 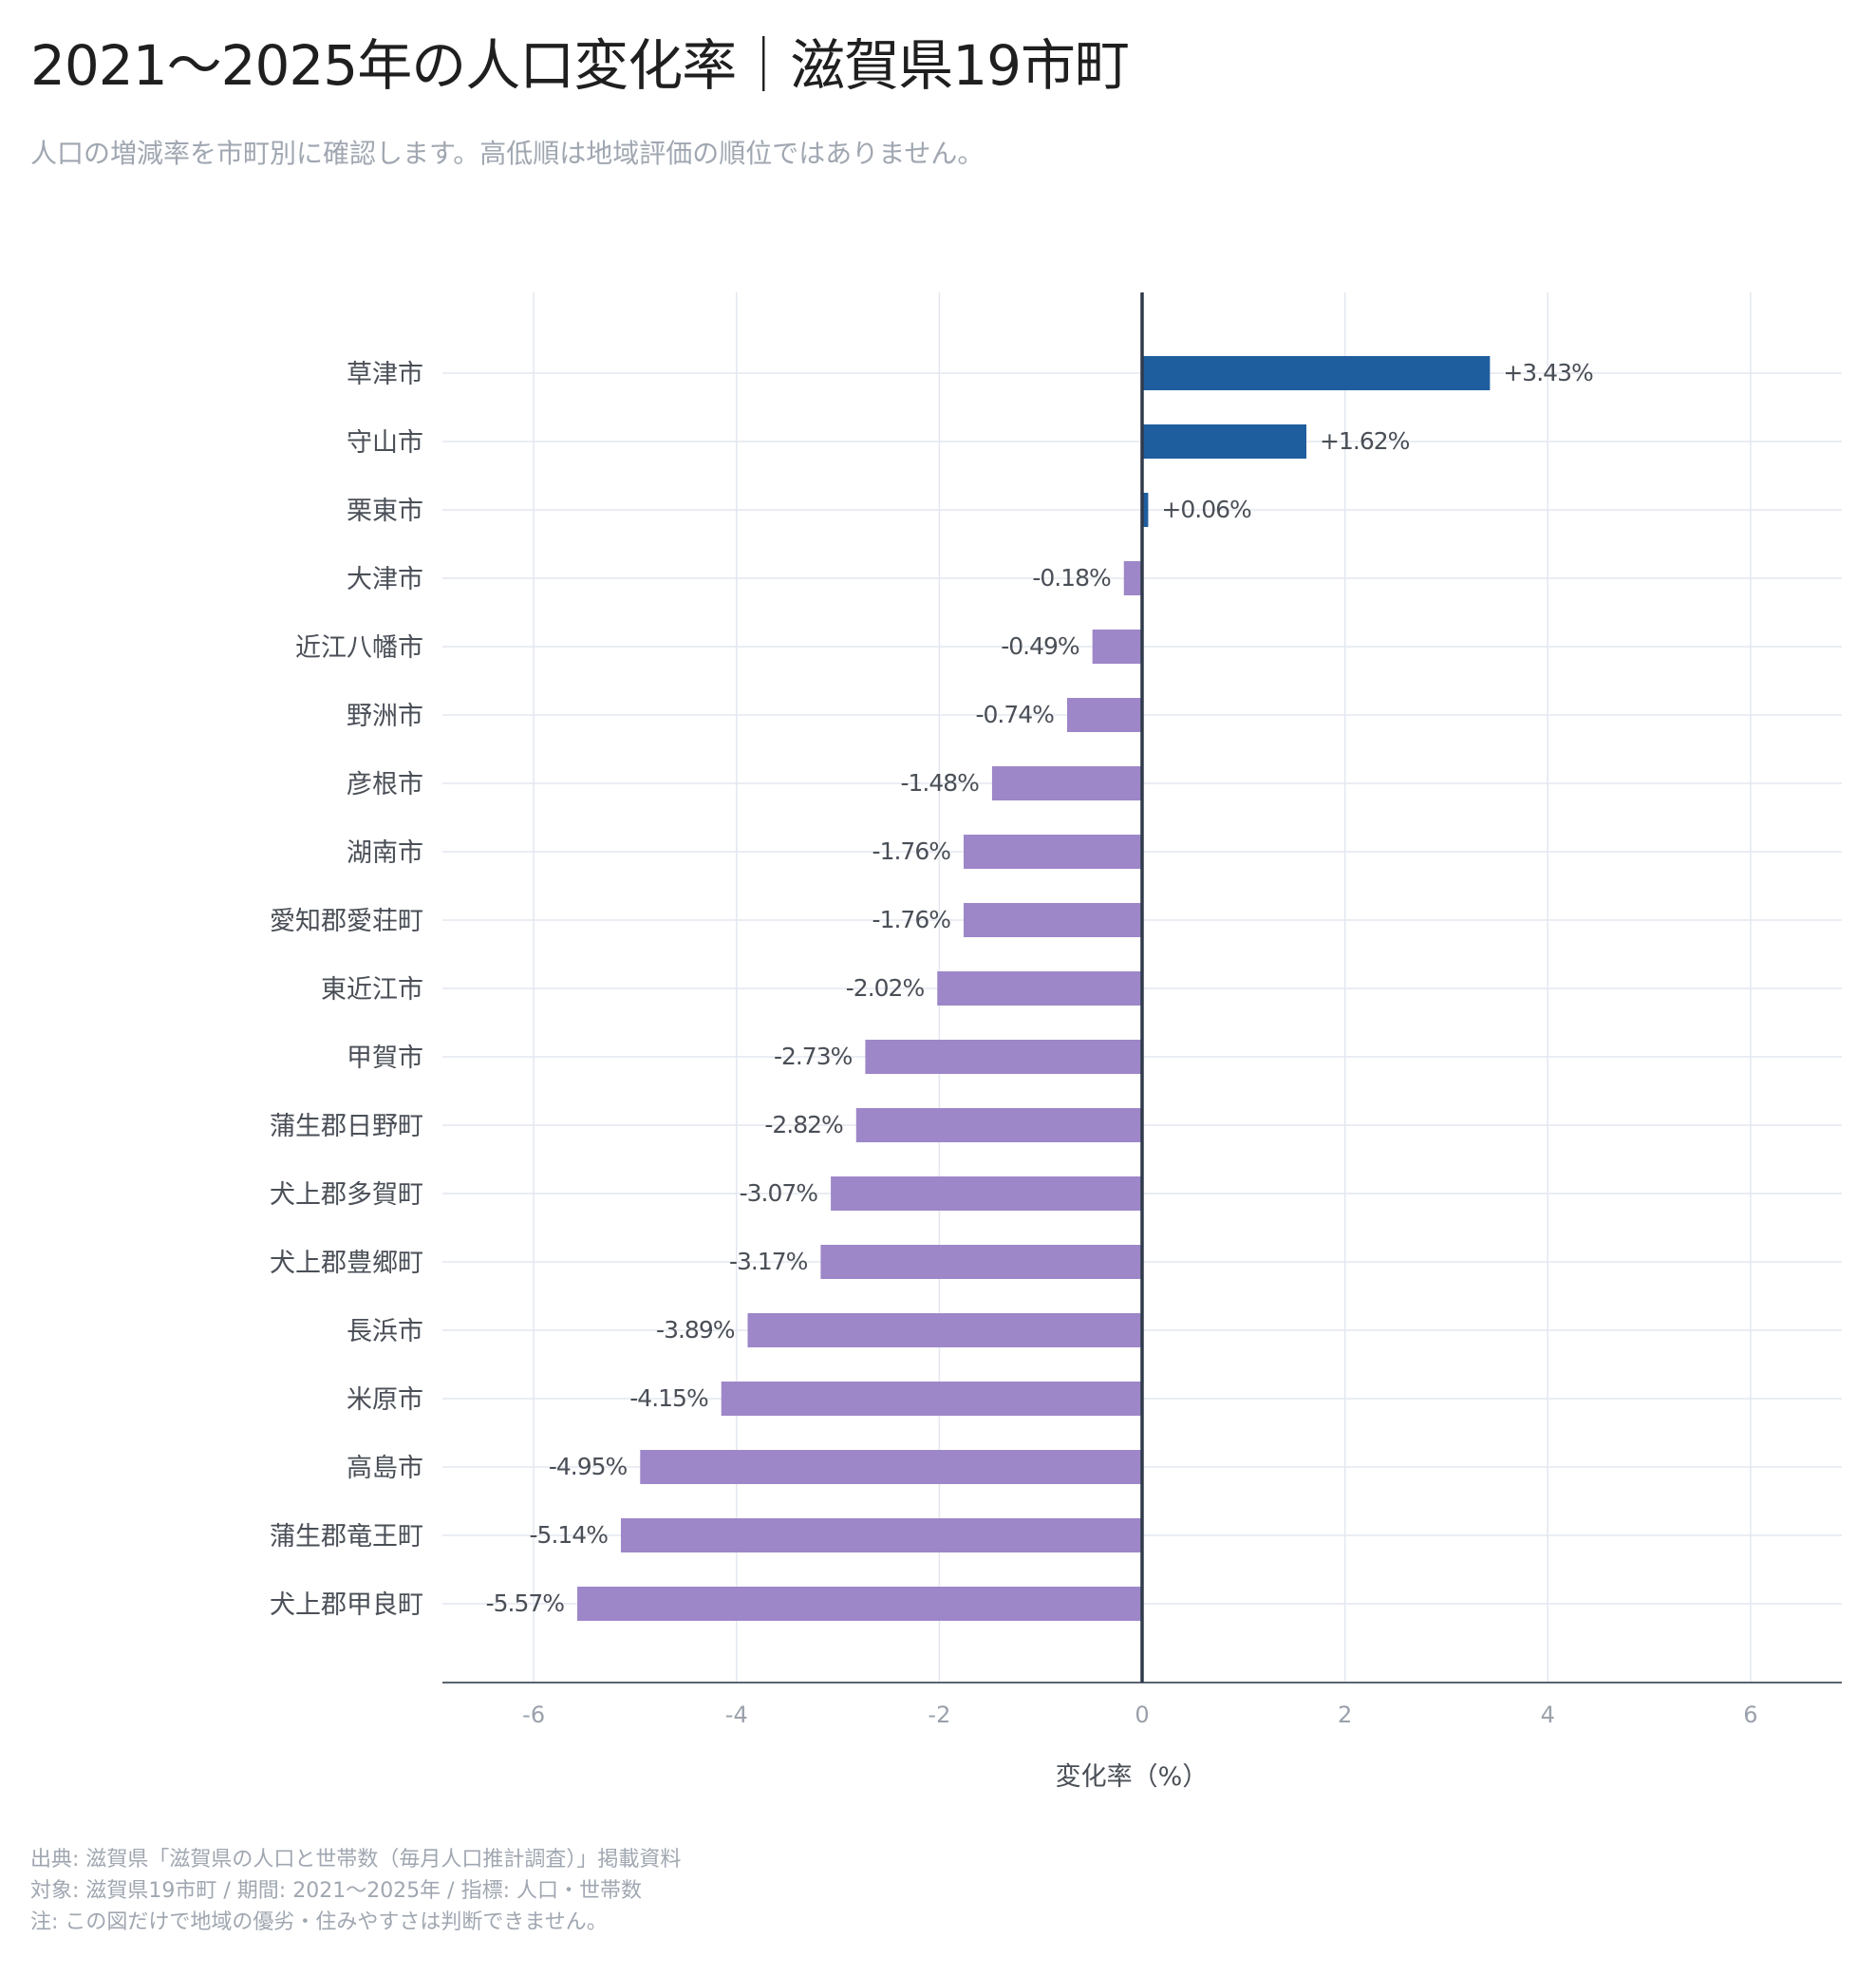 What do you see at coordinates (359, 648) in the screenshot?
I see `category-label: 近江八幡市` at bounding box center [359, 648].